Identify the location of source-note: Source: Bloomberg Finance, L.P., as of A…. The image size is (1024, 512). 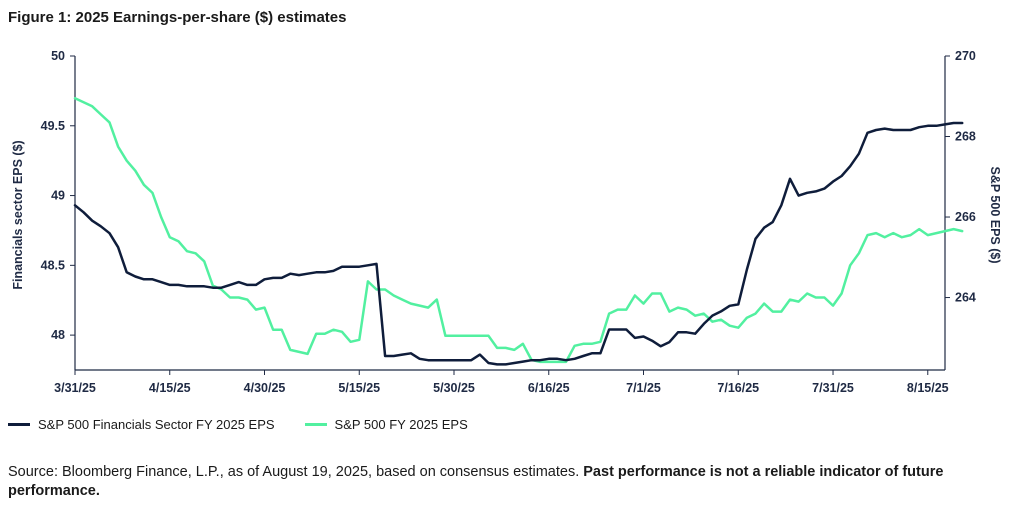
(508, 482).